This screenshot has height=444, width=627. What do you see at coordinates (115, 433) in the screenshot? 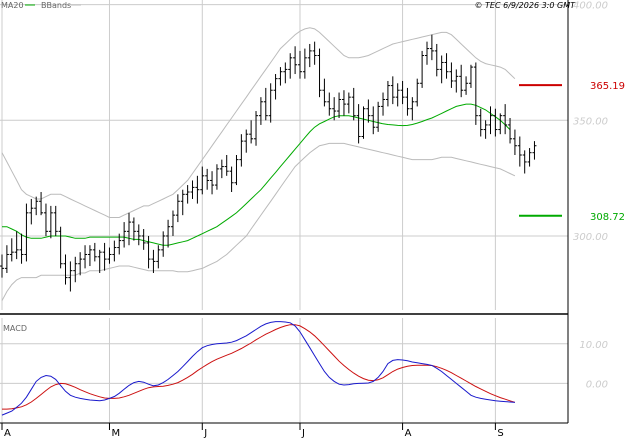
I see `time-tick-label: M` at bounding box center [115, 433].